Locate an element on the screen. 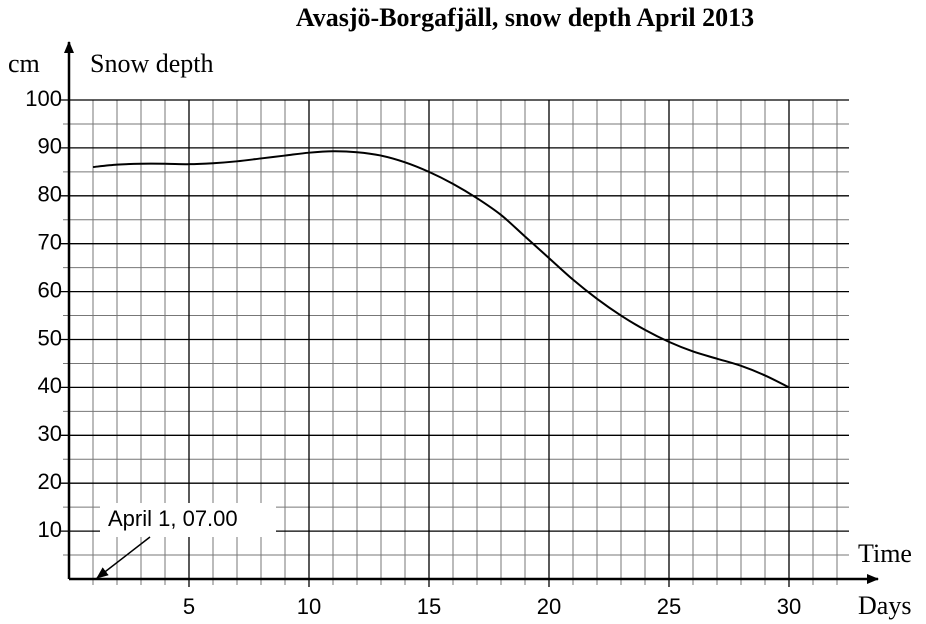  x-tick-label: 10 is located at coordinates (309, 606).